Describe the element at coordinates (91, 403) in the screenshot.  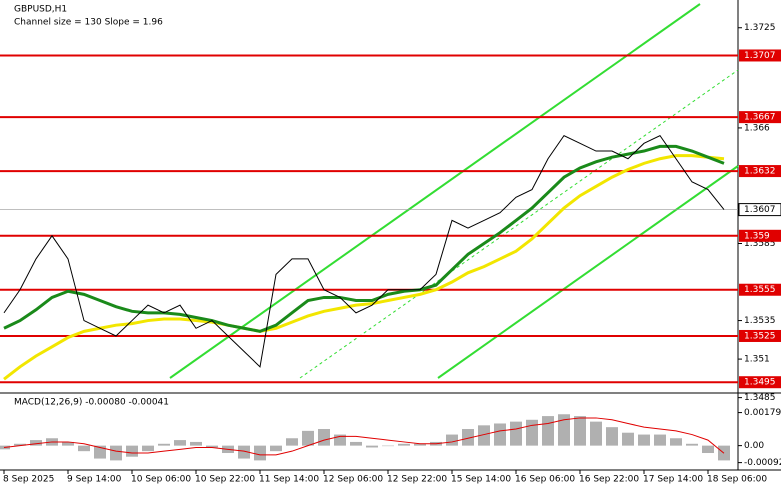
I see `macd-title: MACD(12,26,9) -0.00080 -0.00041` at that location.